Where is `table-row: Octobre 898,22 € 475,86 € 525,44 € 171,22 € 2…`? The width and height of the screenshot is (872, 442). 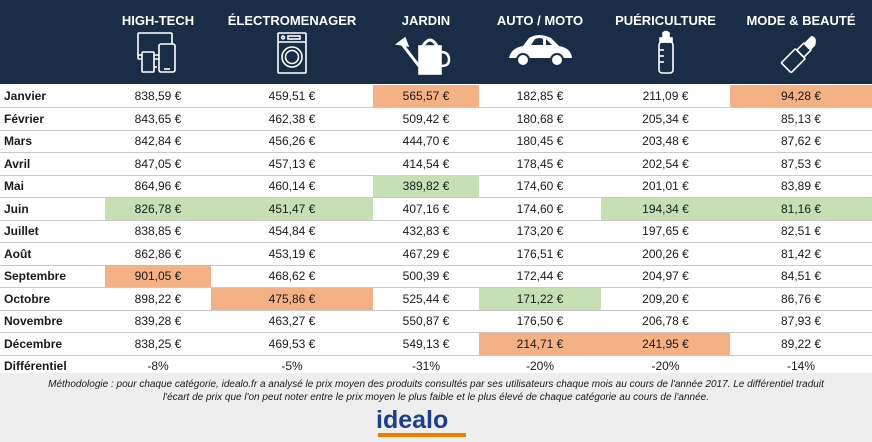
table-row: Octobre 898,22 € 475,86 € 525,44 € 171,22 € 2… is located at coordinates (436, 299).